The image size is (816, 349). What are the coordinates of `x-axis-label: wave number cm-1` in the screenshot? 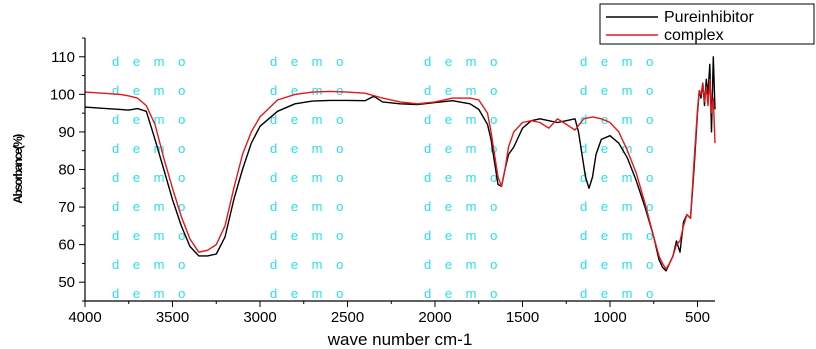 It's located at (400, 339).